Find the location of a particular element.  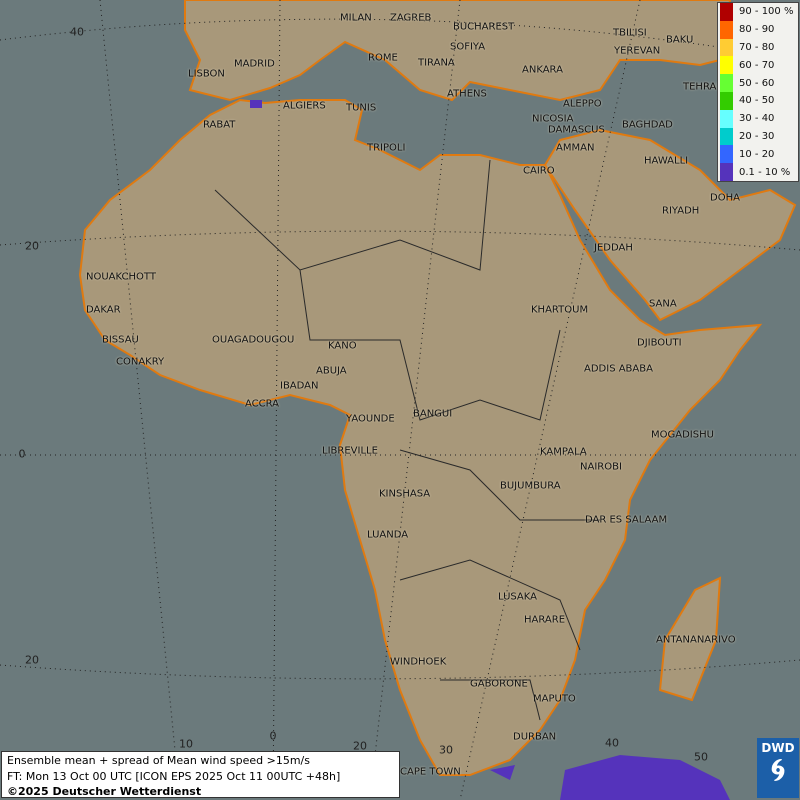

legend-item: 80 - 90 is located at coordinates (758, 29).